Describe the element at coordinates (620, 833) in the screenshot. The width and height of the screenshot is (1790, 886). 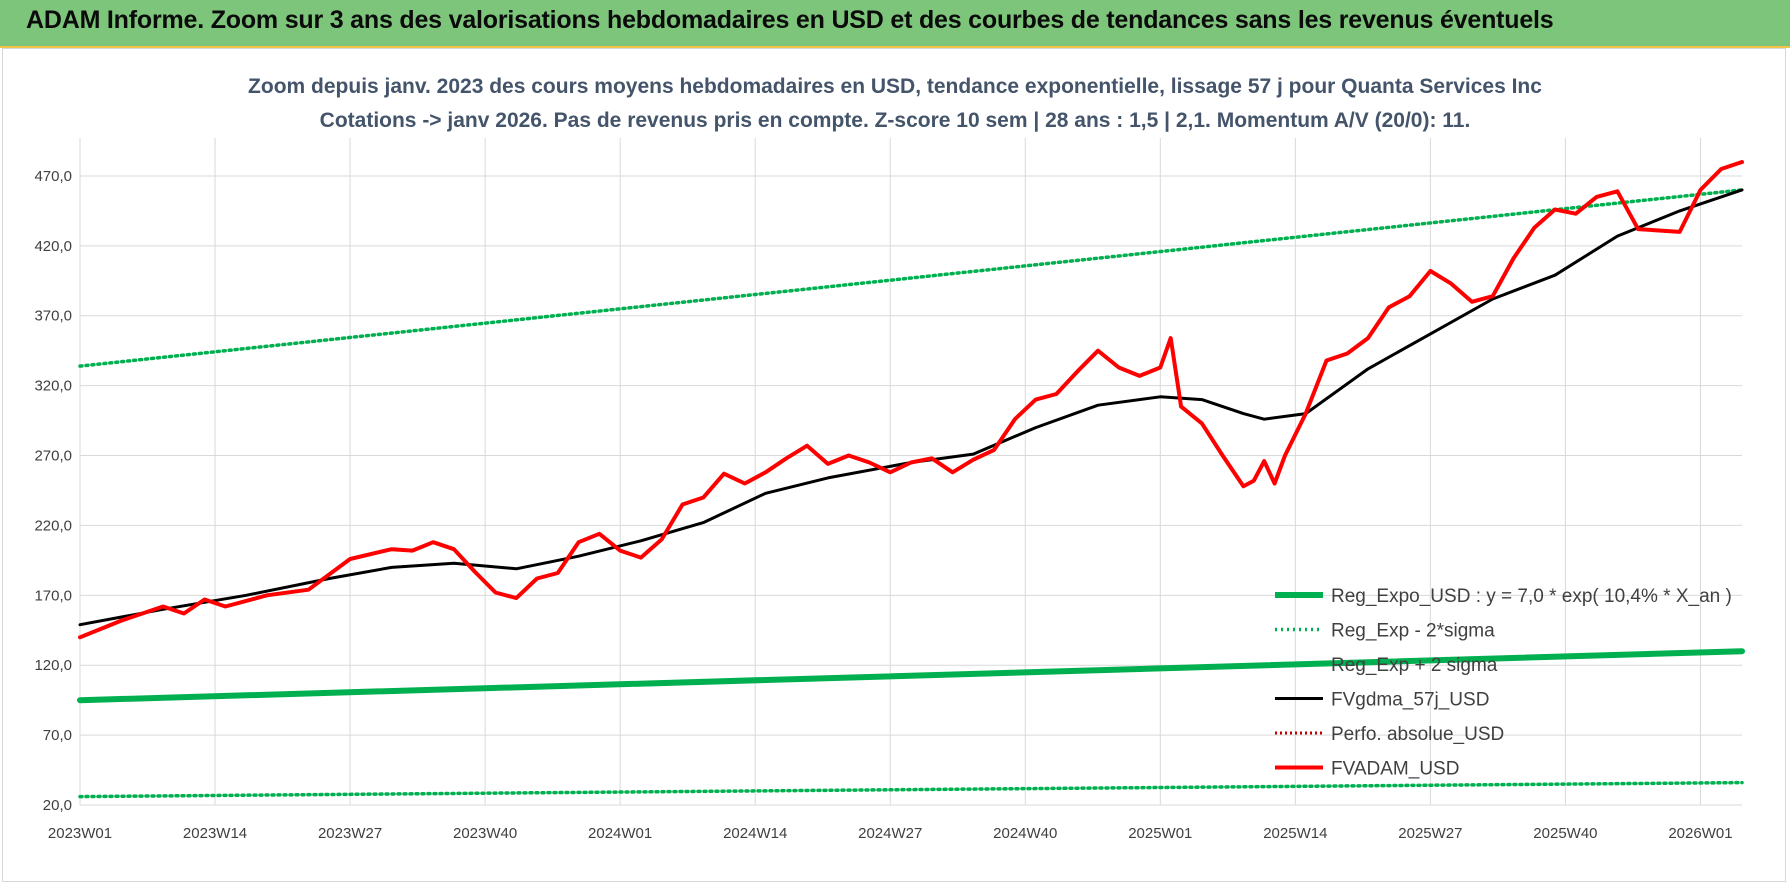
I see `x-tick-label: 2024W01` at that location.